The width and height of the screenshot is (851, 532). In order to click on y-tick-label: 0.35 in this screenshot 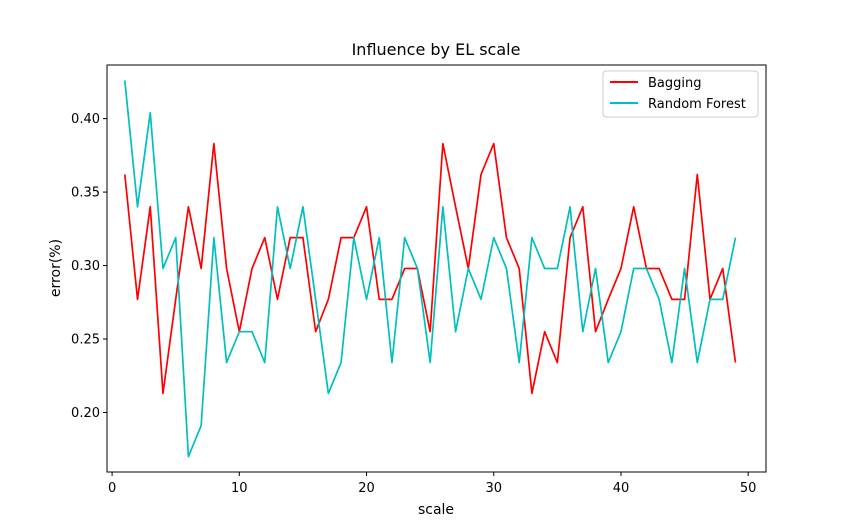, I will do `click(85, 193)`.